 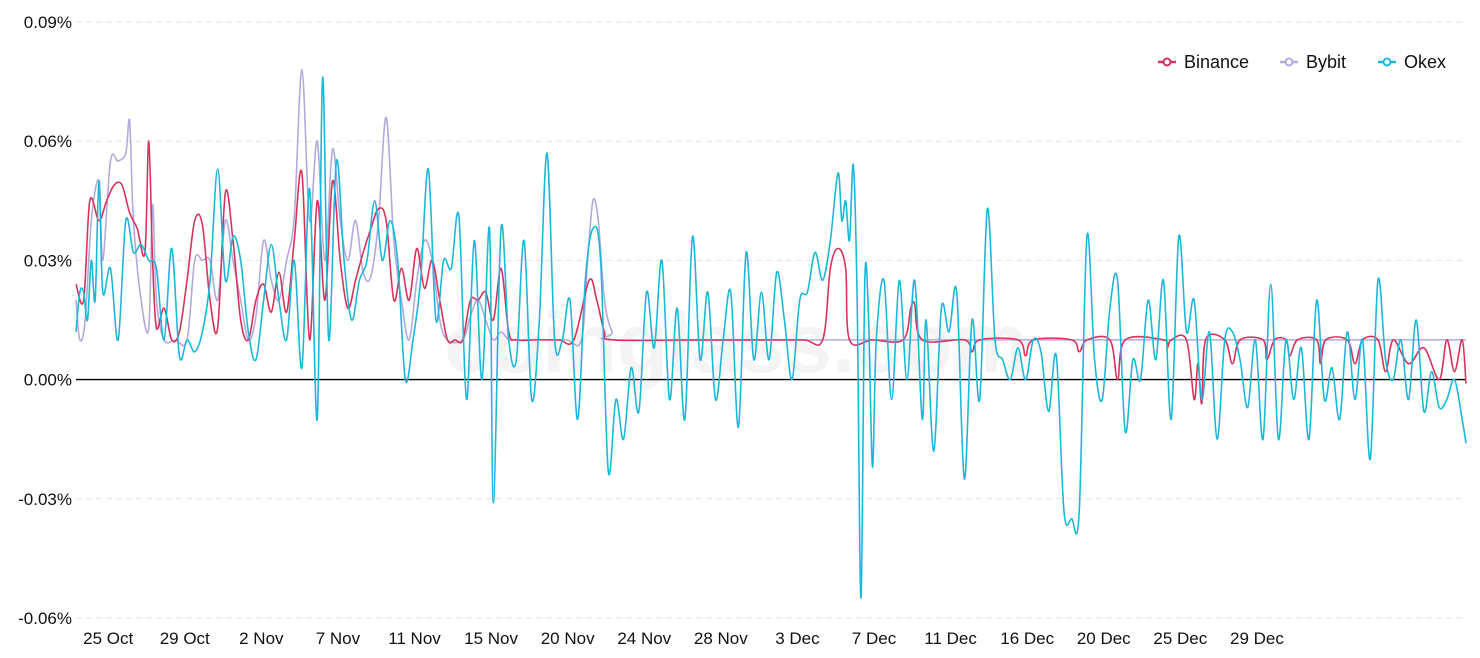 I want to click on legend-item-okex: Okex, so click(x=1412, y=62).